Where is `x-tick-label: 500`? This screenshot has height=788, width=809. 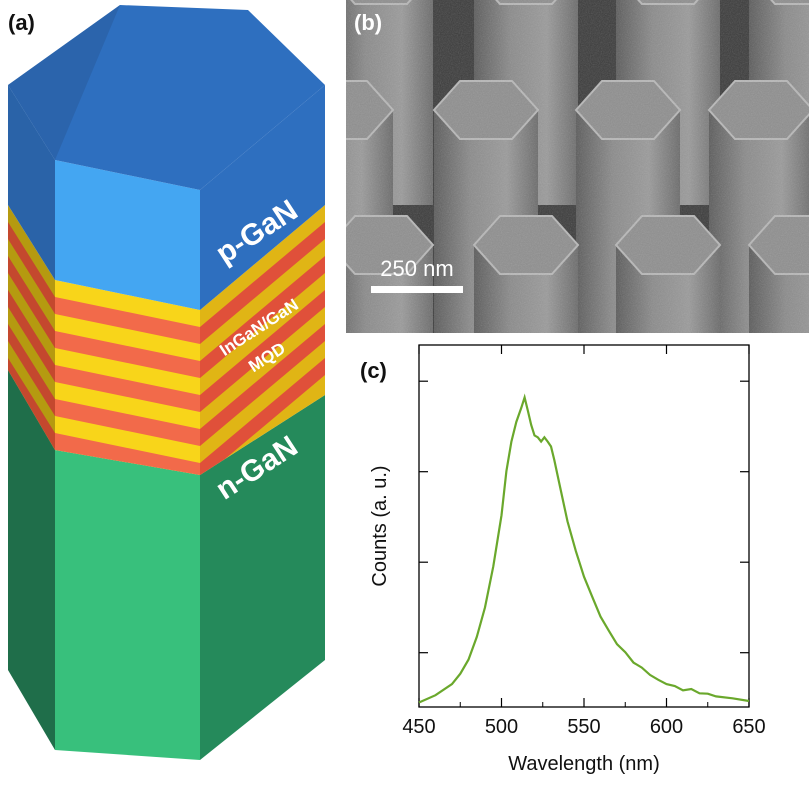
x-tick-label: 500 is located at coordinates (501, 727).